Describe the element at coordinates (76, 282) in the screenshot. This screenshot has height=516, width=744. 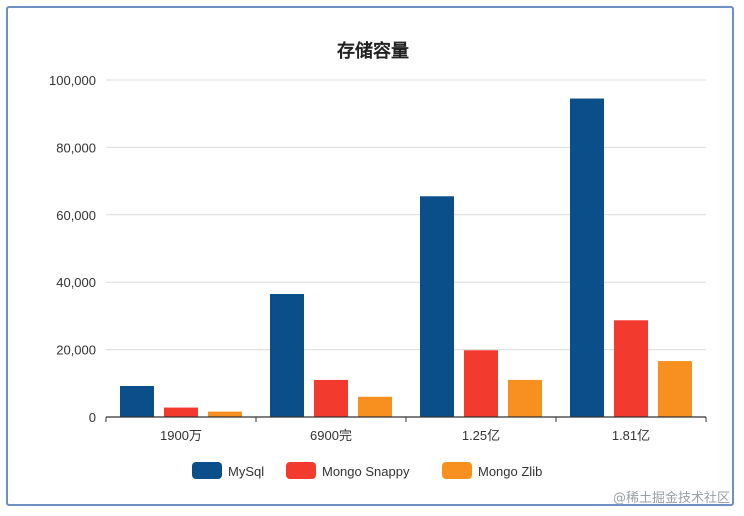
I see `y-tick-label: 40,000` at that location.